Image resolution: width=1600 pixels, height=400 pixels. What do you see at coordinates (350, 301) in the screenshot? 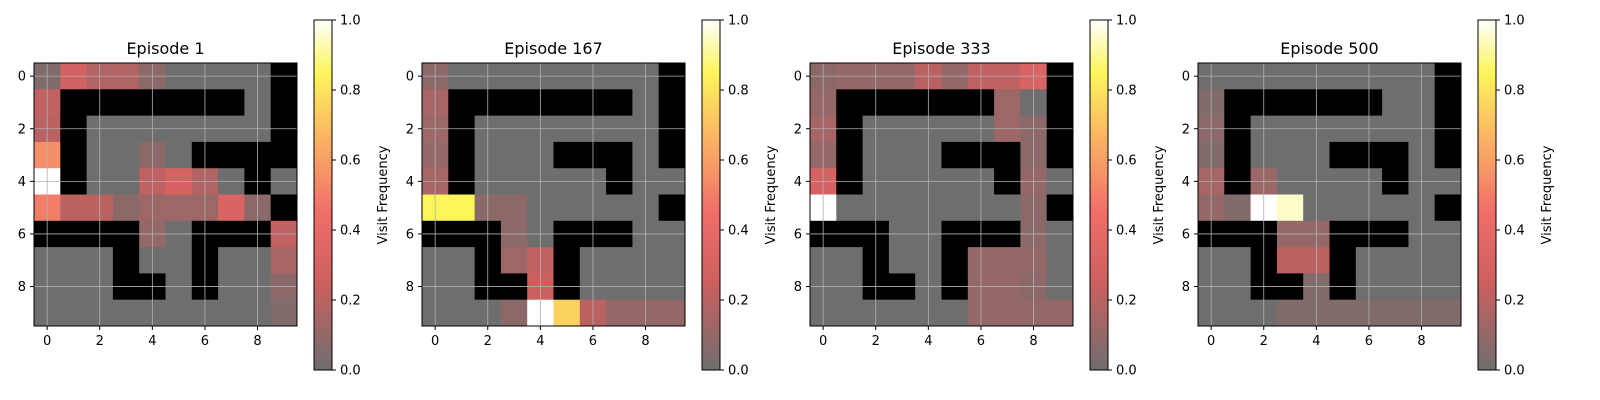
I see `colorbar-tick-label: 0.2` at bounding box center [350, 301].